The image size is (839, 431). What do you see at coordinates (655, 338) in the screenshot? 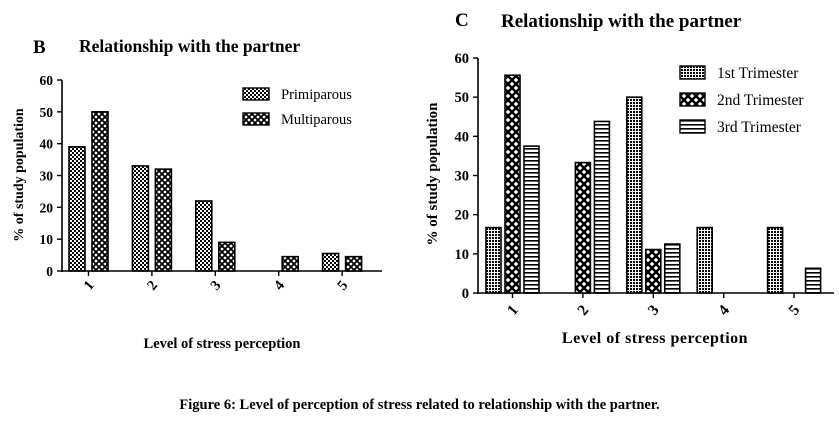
I see `panel-c-x-axis-label: Level of stress perception` at bounding box center [655, 338].